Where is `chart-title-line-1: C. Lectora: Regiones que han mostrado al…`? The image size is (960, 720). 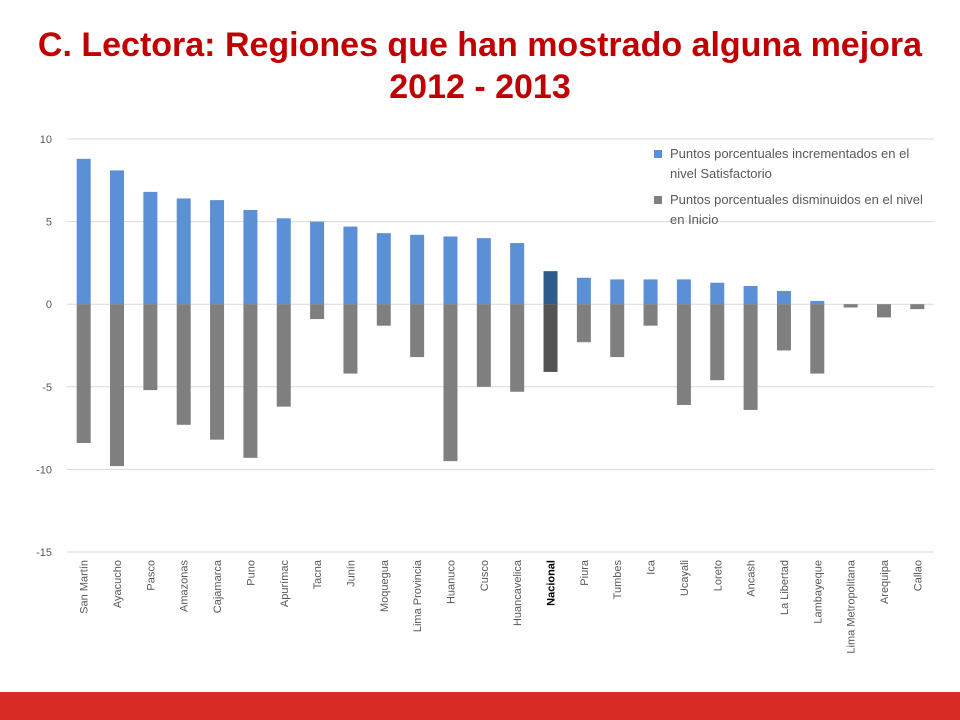 chart-title-line-1: C. Lectora: Regiones que han mostrado al… is located at coordinates (480, 45).